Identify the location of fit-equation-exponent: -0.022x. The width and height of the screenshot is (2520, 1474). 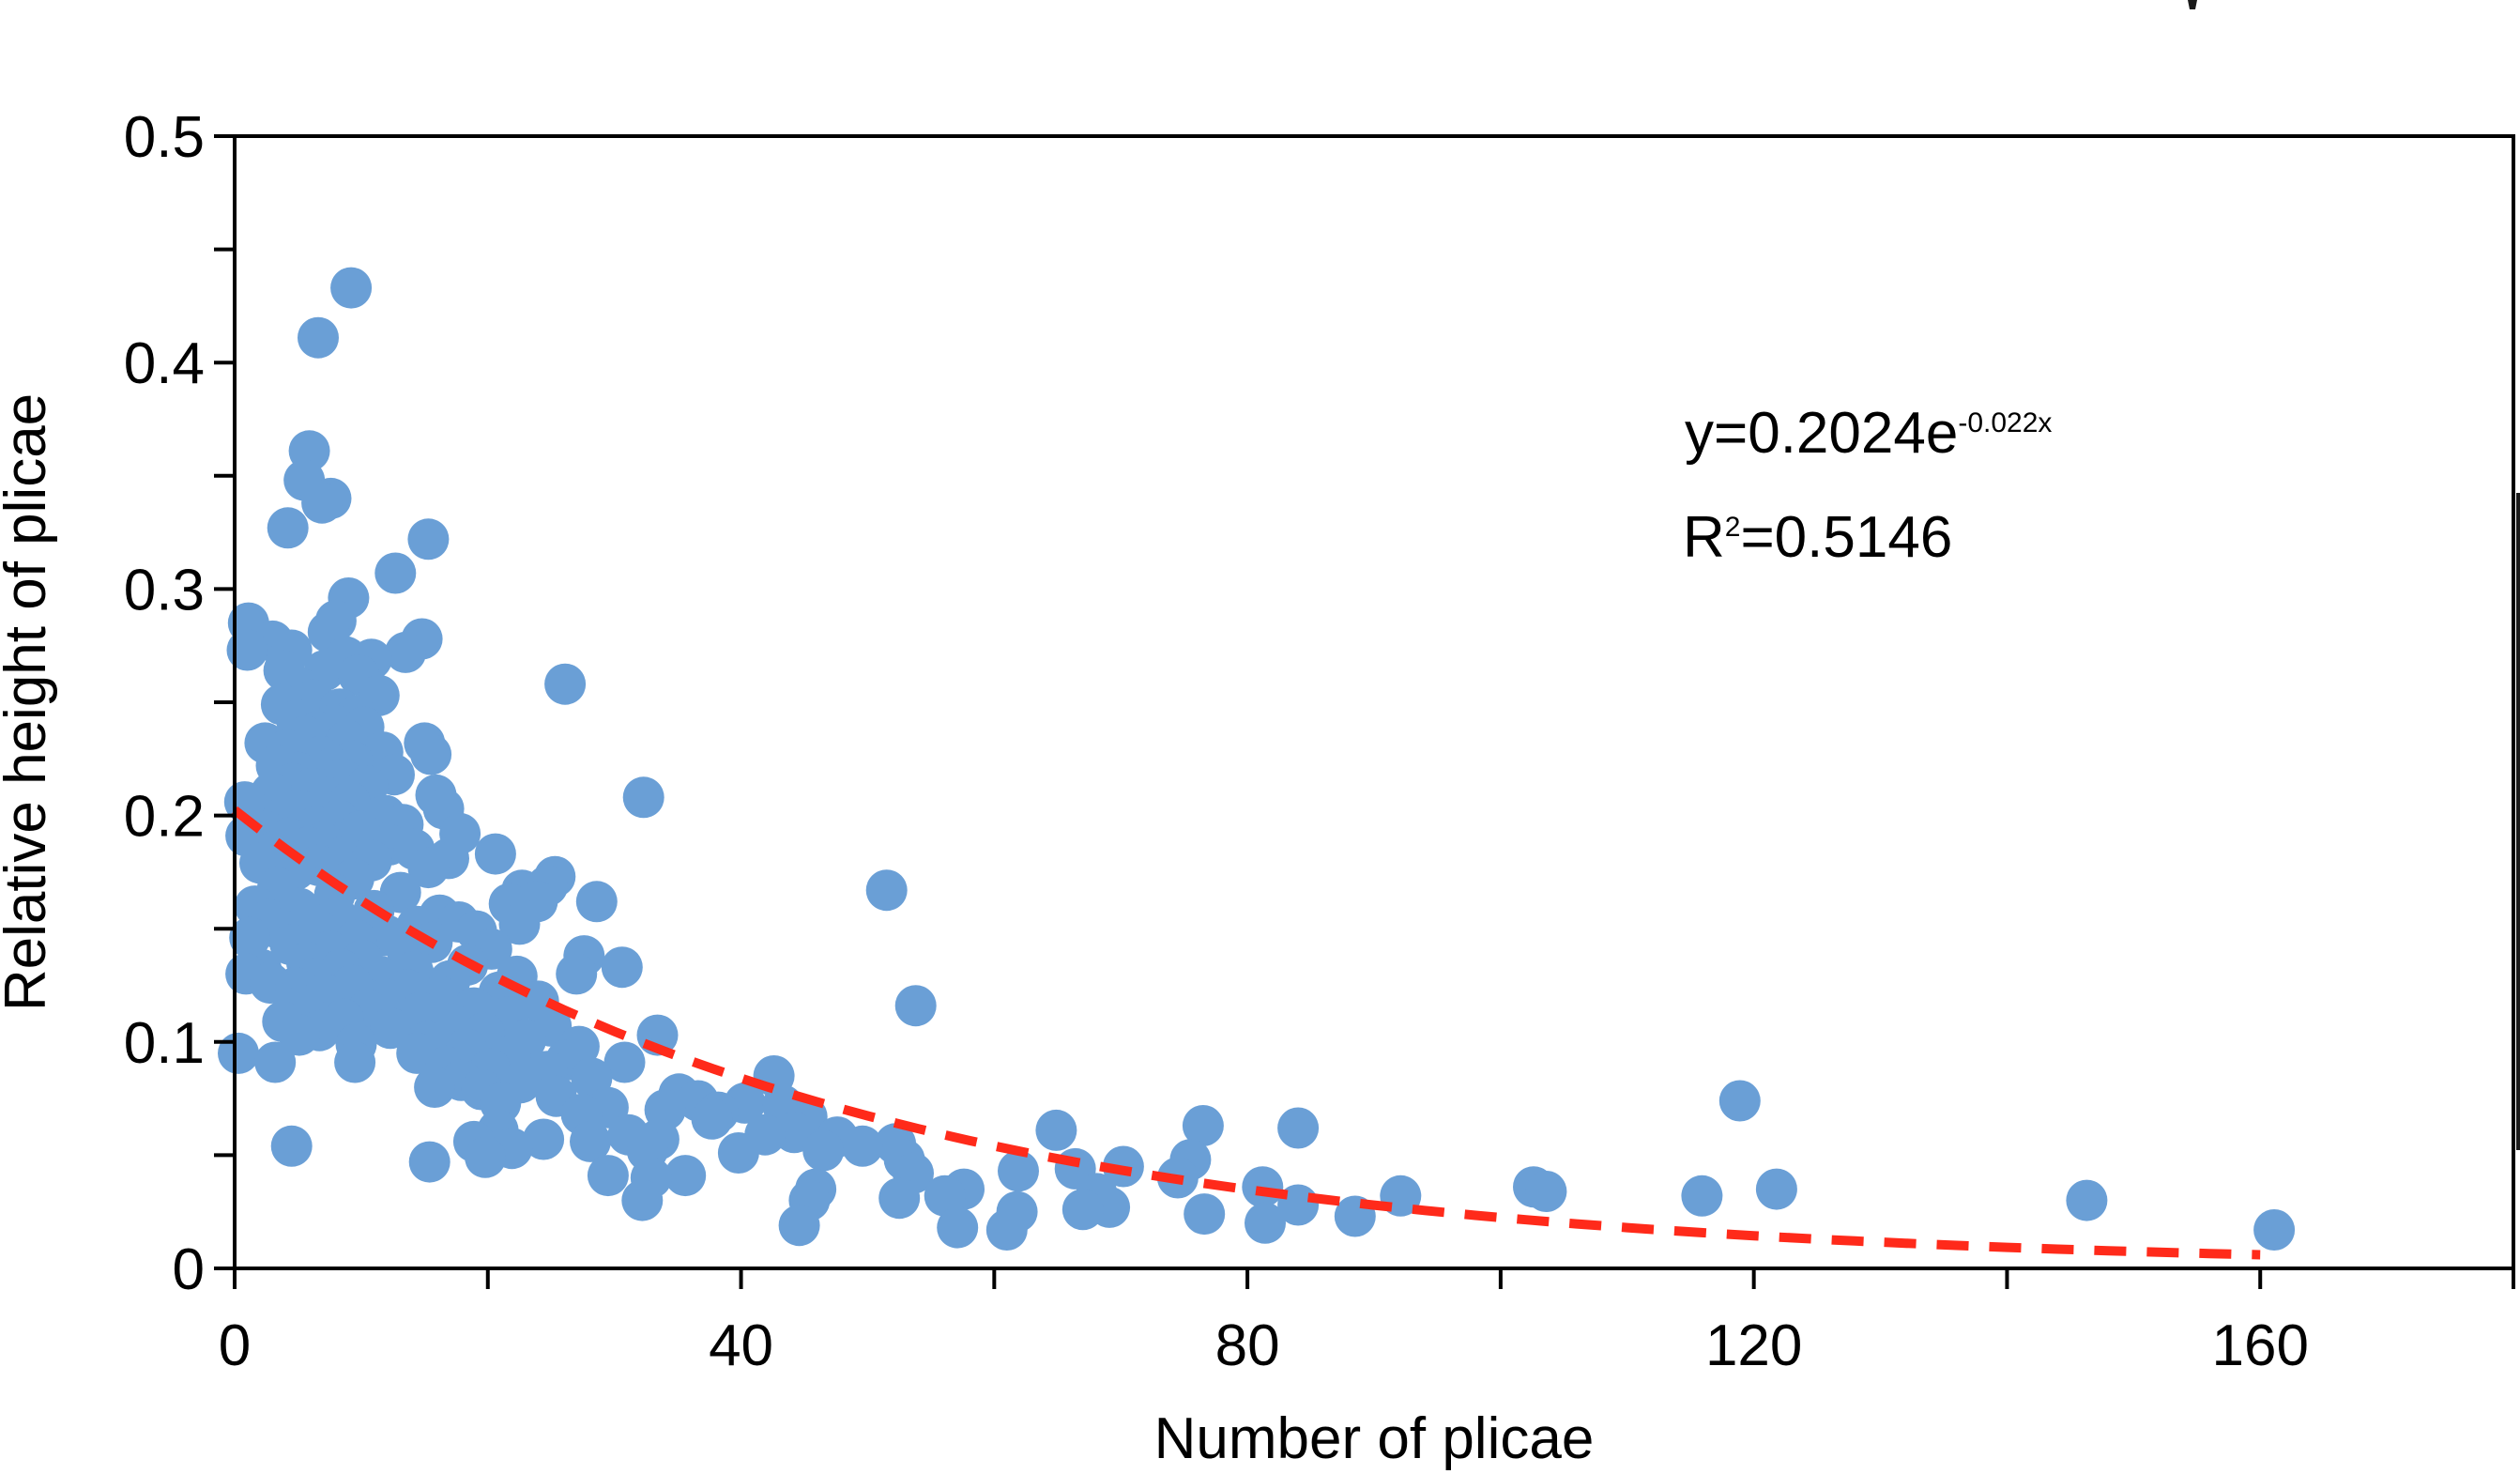
(2005, 422).